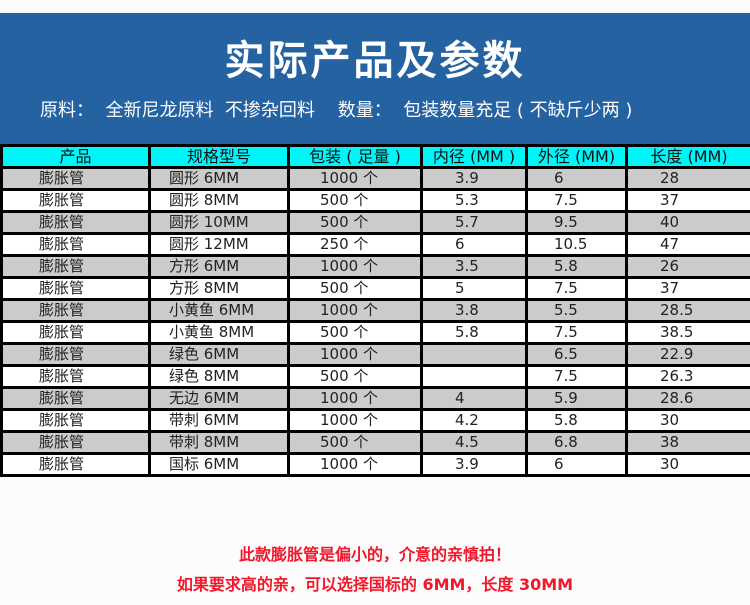 Image resolution: width=750 pixels, height=605 pixels. I want to click on cell-inner-diameter: 5.8, so click(474, 332).